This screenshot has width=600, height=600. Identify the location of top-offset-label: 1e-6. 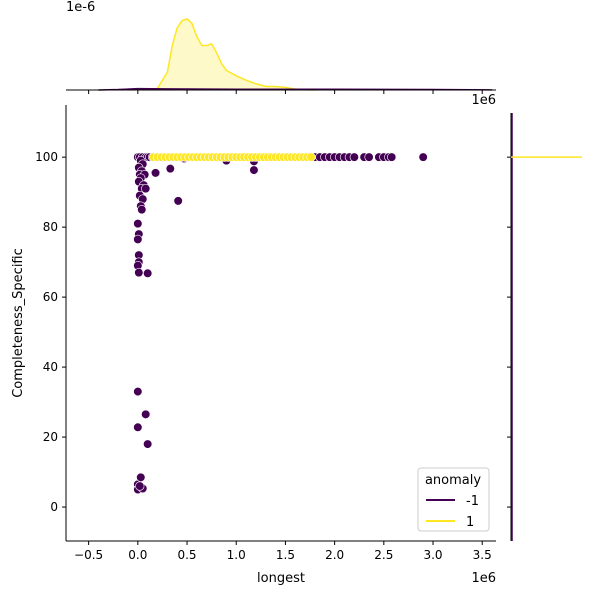
(80, 7).